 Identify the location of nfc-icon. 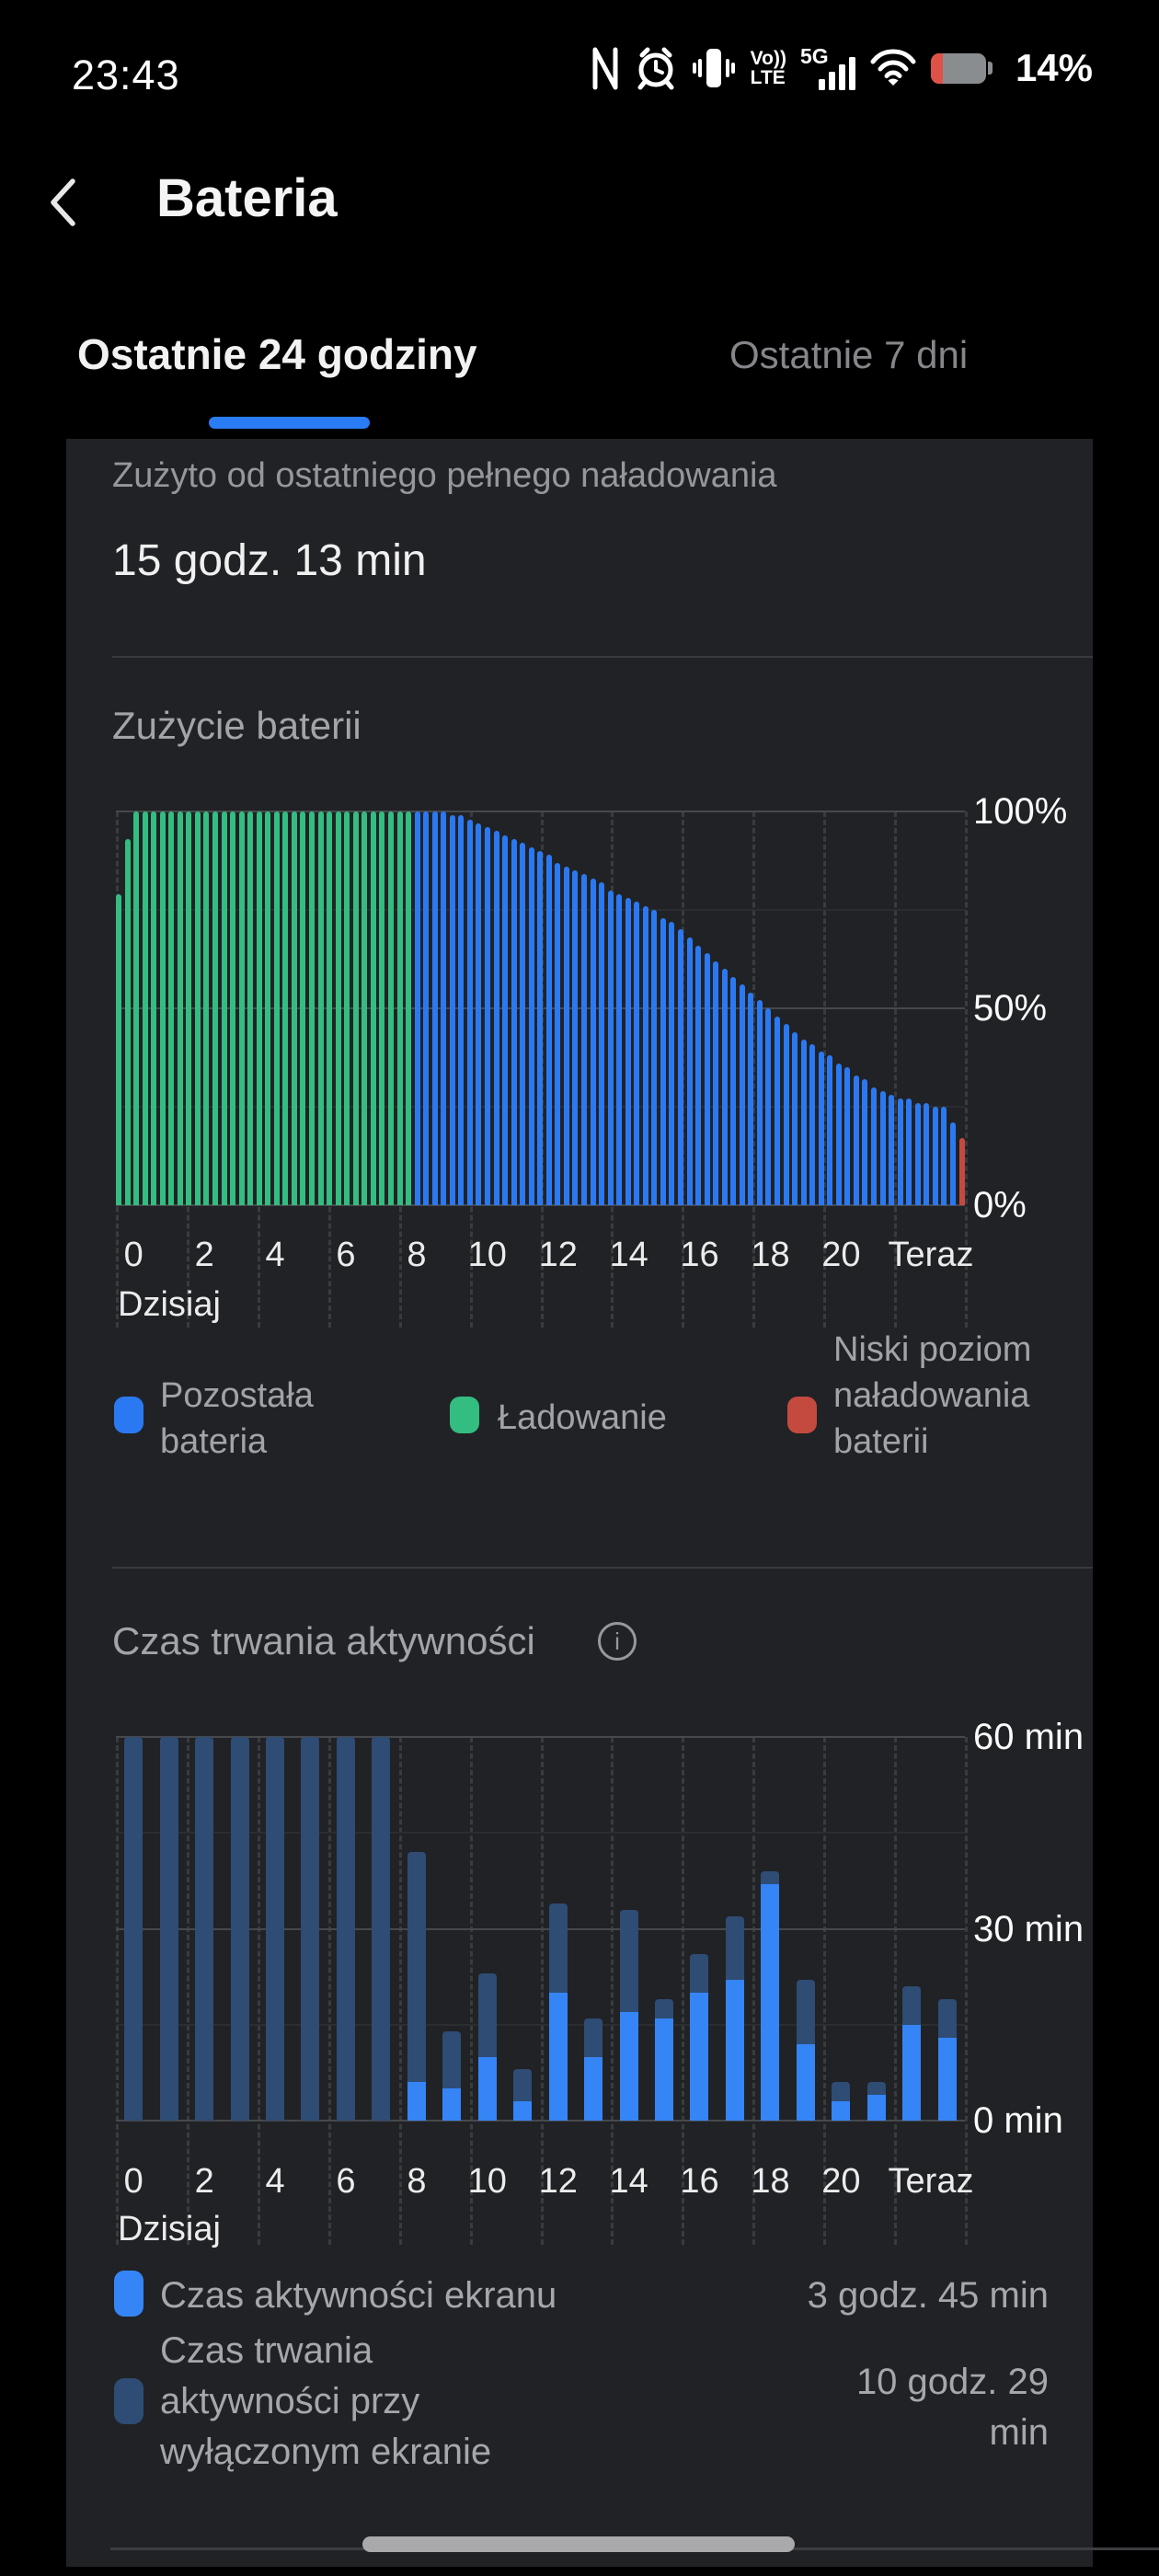
(605, 68).